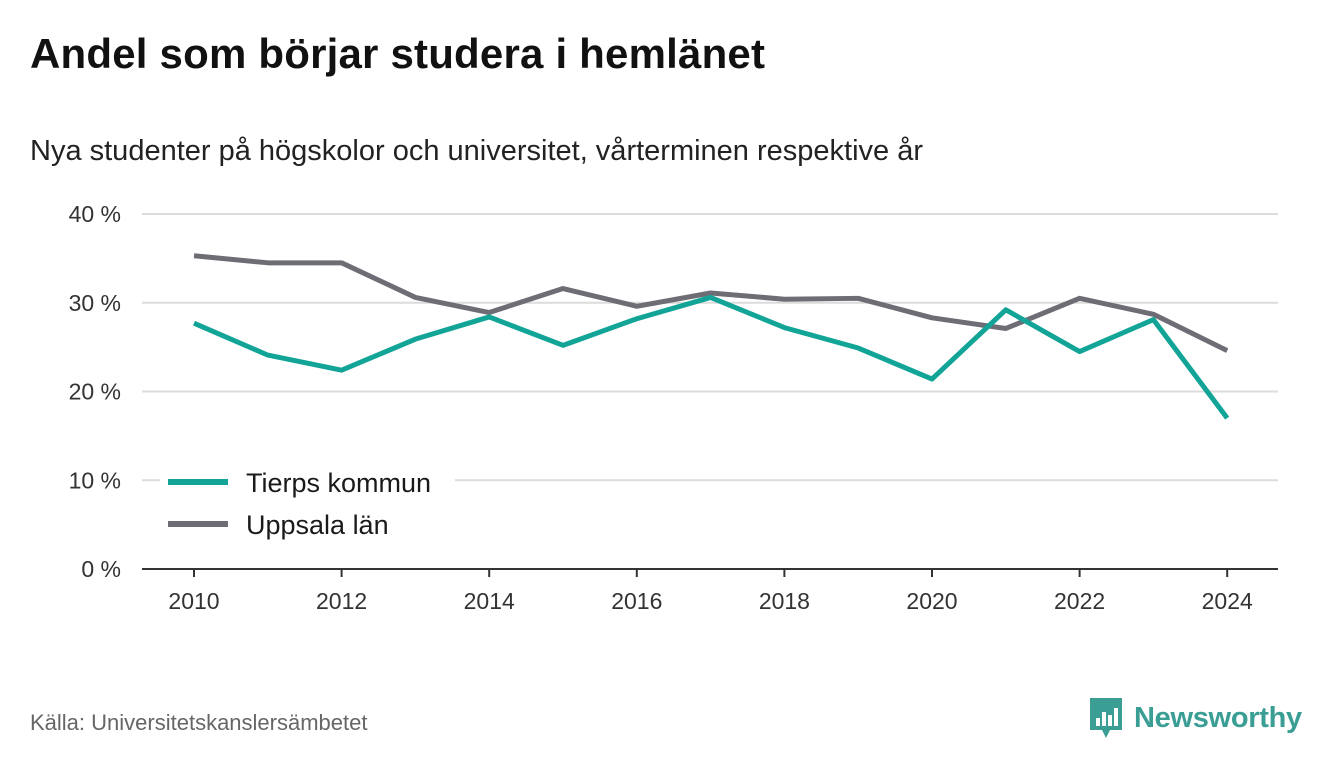 The width and height of the screenshot is (1340, 771). Describe the element at coordinates (931, 601) in the screenshot. I see `x-tick-label: 2020` at that location.